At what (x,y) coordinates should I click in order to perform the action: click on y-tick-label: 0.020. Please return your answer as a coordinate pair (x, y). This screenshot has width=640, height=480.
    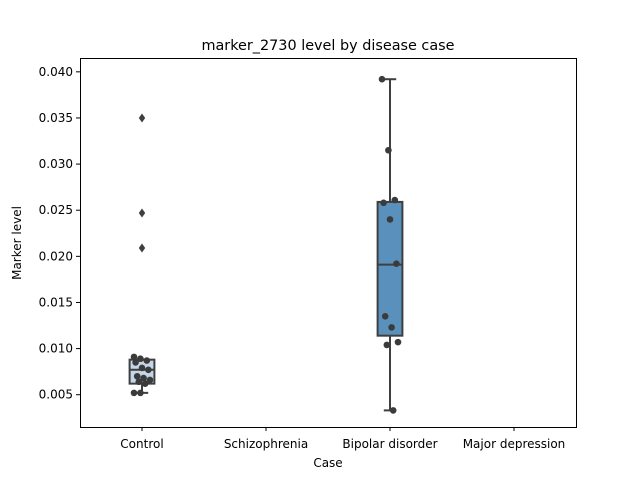
    Looking at the image, I should click on (56, 256).